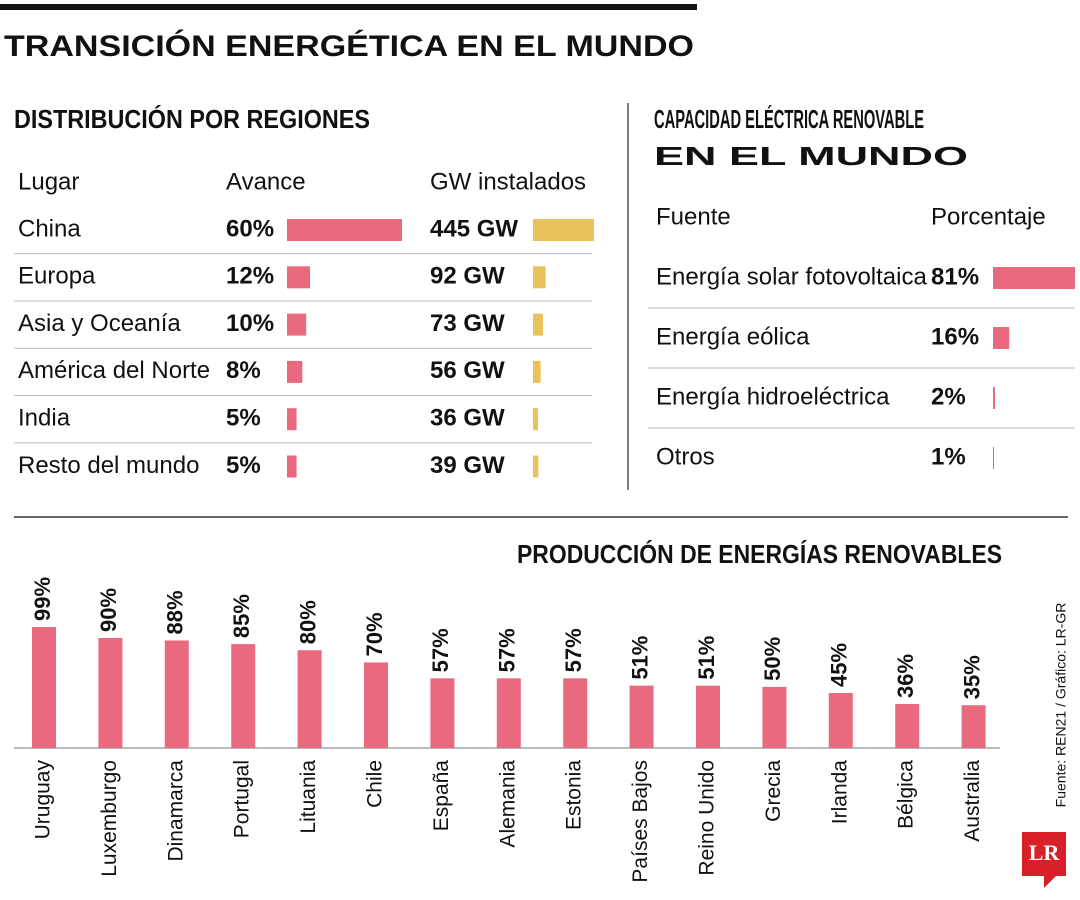 The image size is (1080, 900). What do you see at coordinates (374, 634) in the screenshot?
I see `value-label: 70%` at bounding box center [374, 634].